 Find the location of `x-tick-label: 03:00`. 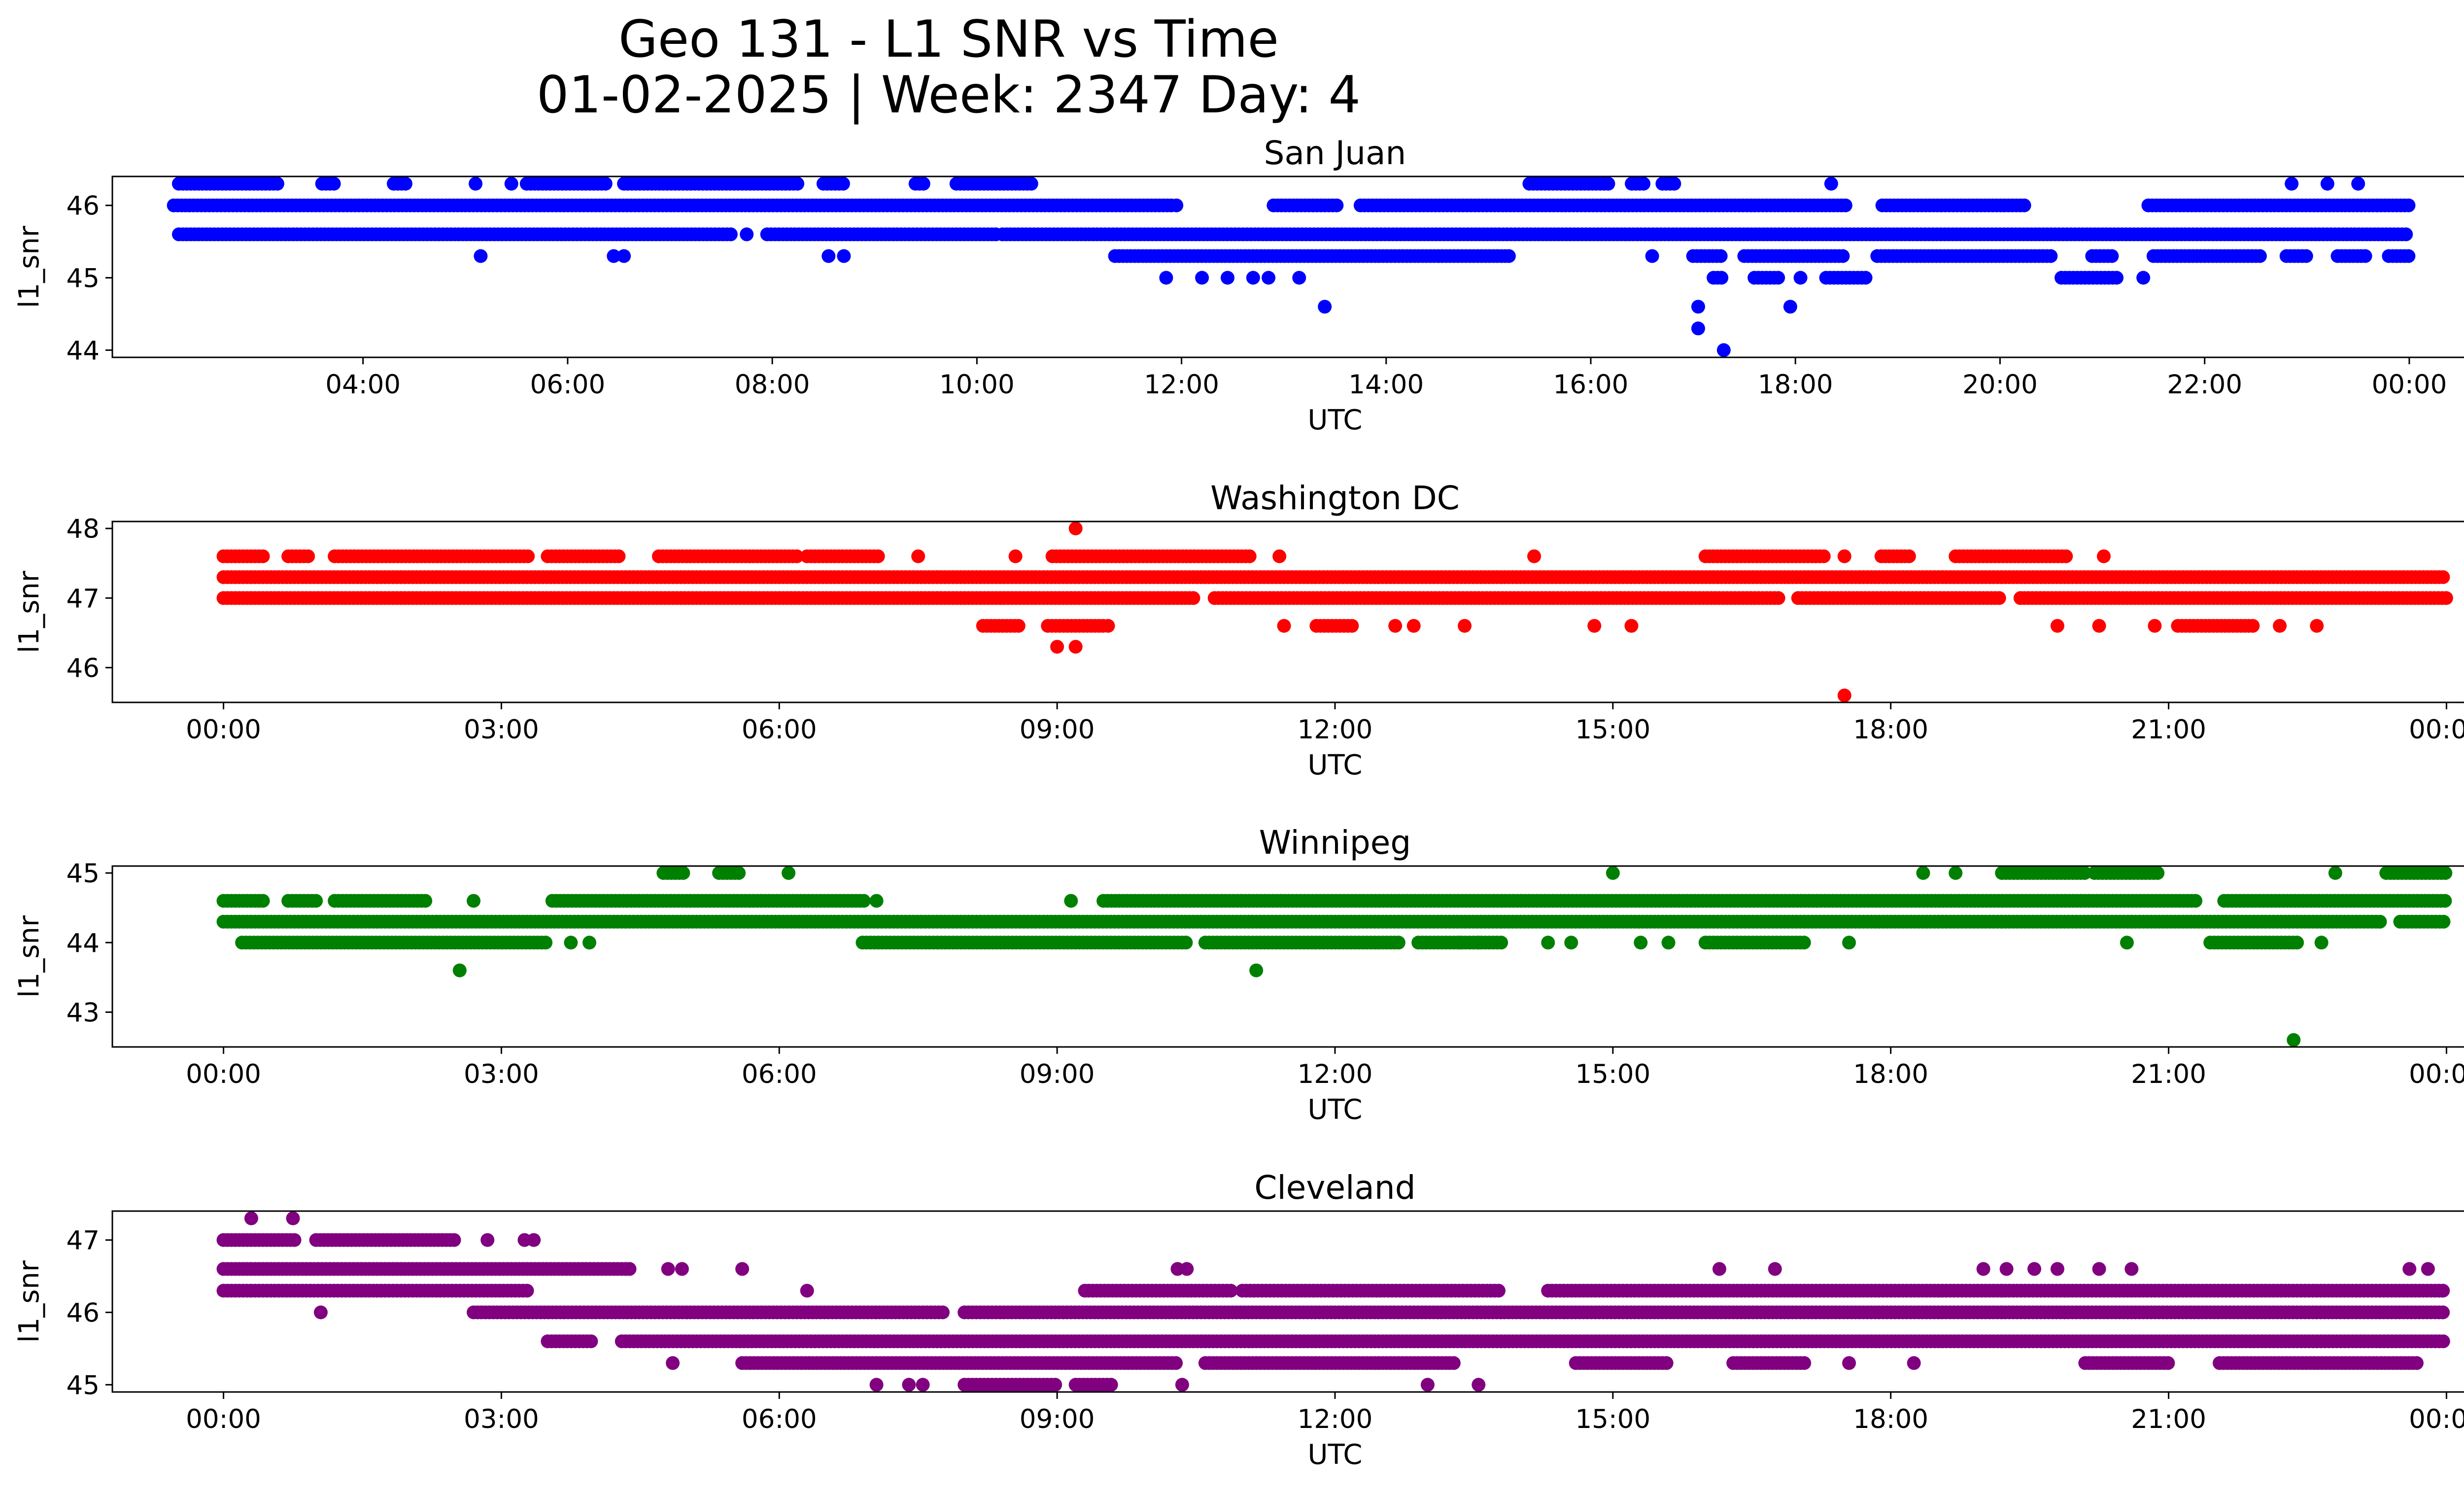

x-tick-label: 03:00 is located at coordinates (501, 1074).